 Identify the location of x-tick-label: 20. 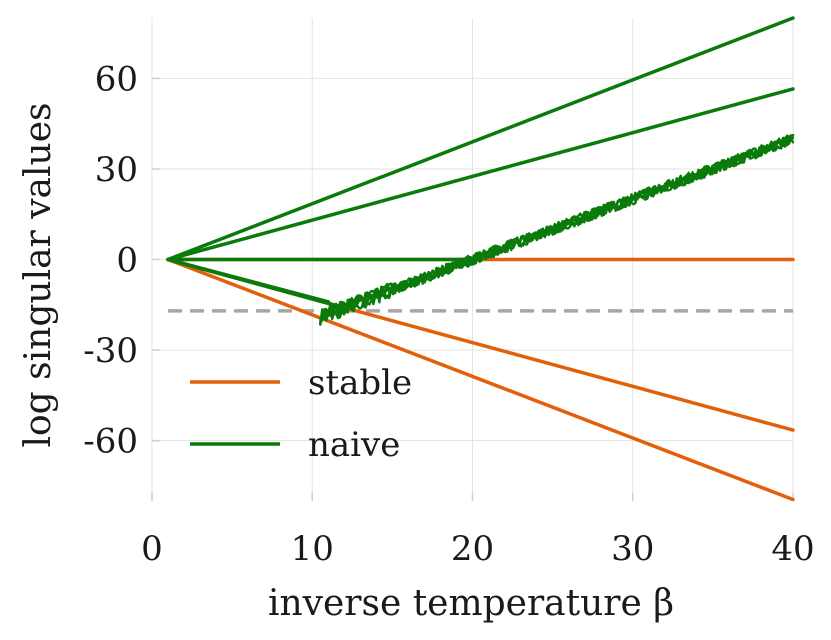
(472, 549).